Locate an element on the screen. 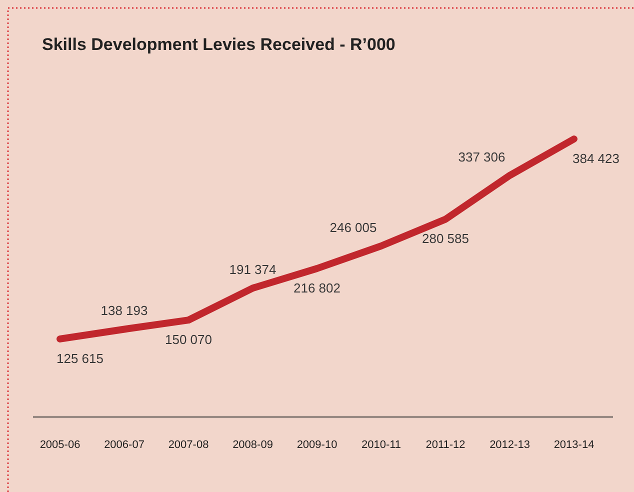 This screenshot has height=492, width=634. x-tick-label: 2007-08 is located at coordinates (188, 445).